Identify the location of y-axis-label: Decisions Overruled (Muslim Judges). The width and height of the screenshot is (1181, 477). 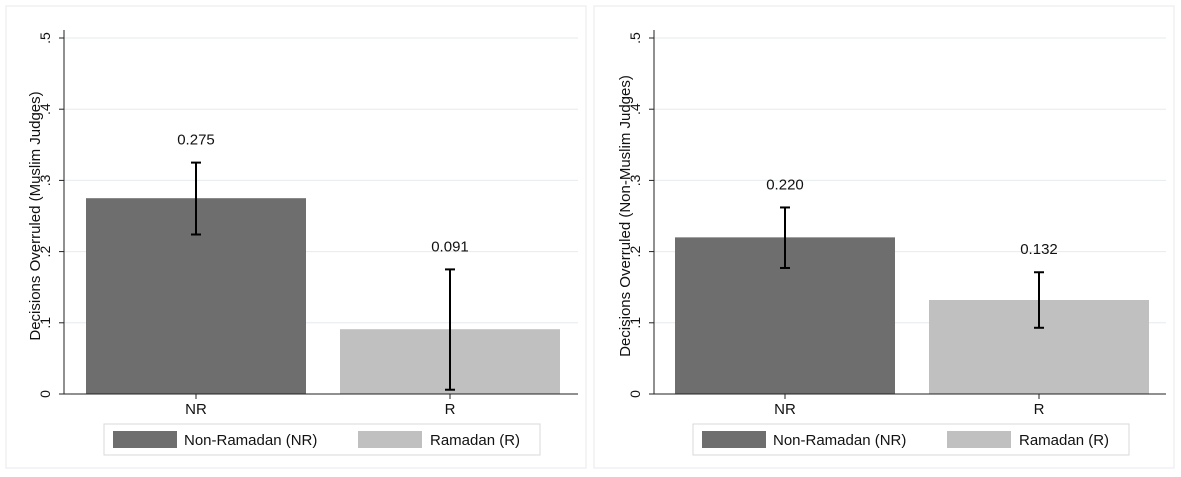
(35, 215).